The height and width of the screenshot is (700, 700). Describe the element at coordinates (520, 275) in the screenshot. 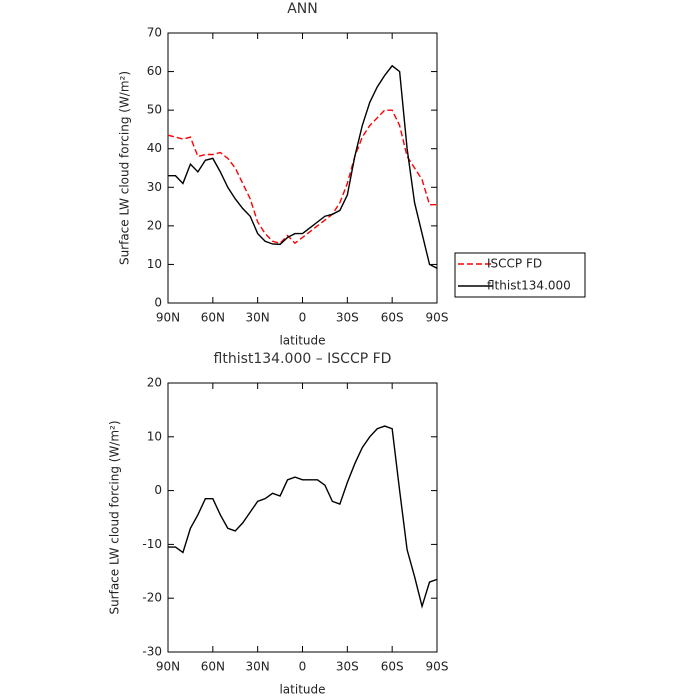

I see `legend-box` at that location.